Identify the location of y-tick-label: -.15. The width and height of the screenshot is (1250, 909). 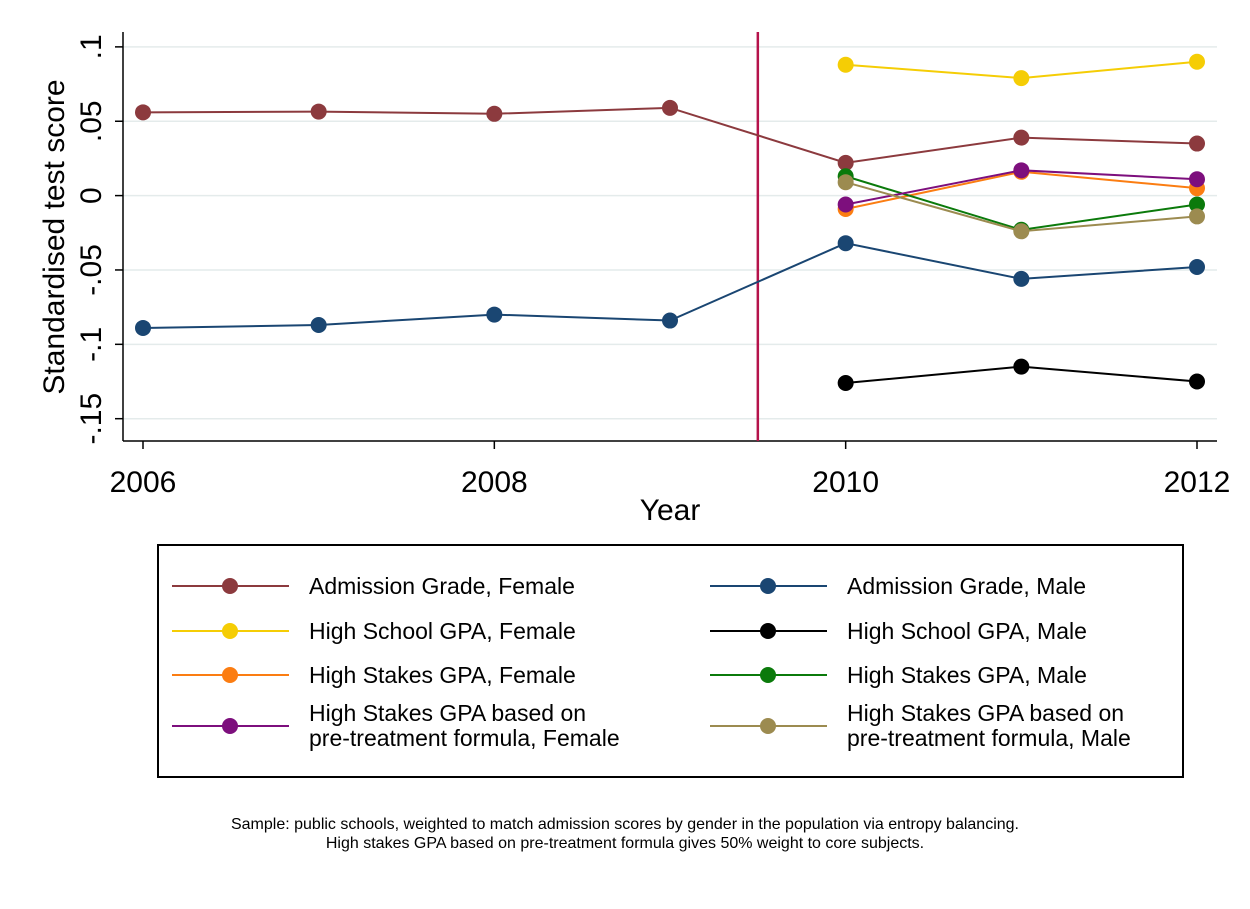
(91, 419).